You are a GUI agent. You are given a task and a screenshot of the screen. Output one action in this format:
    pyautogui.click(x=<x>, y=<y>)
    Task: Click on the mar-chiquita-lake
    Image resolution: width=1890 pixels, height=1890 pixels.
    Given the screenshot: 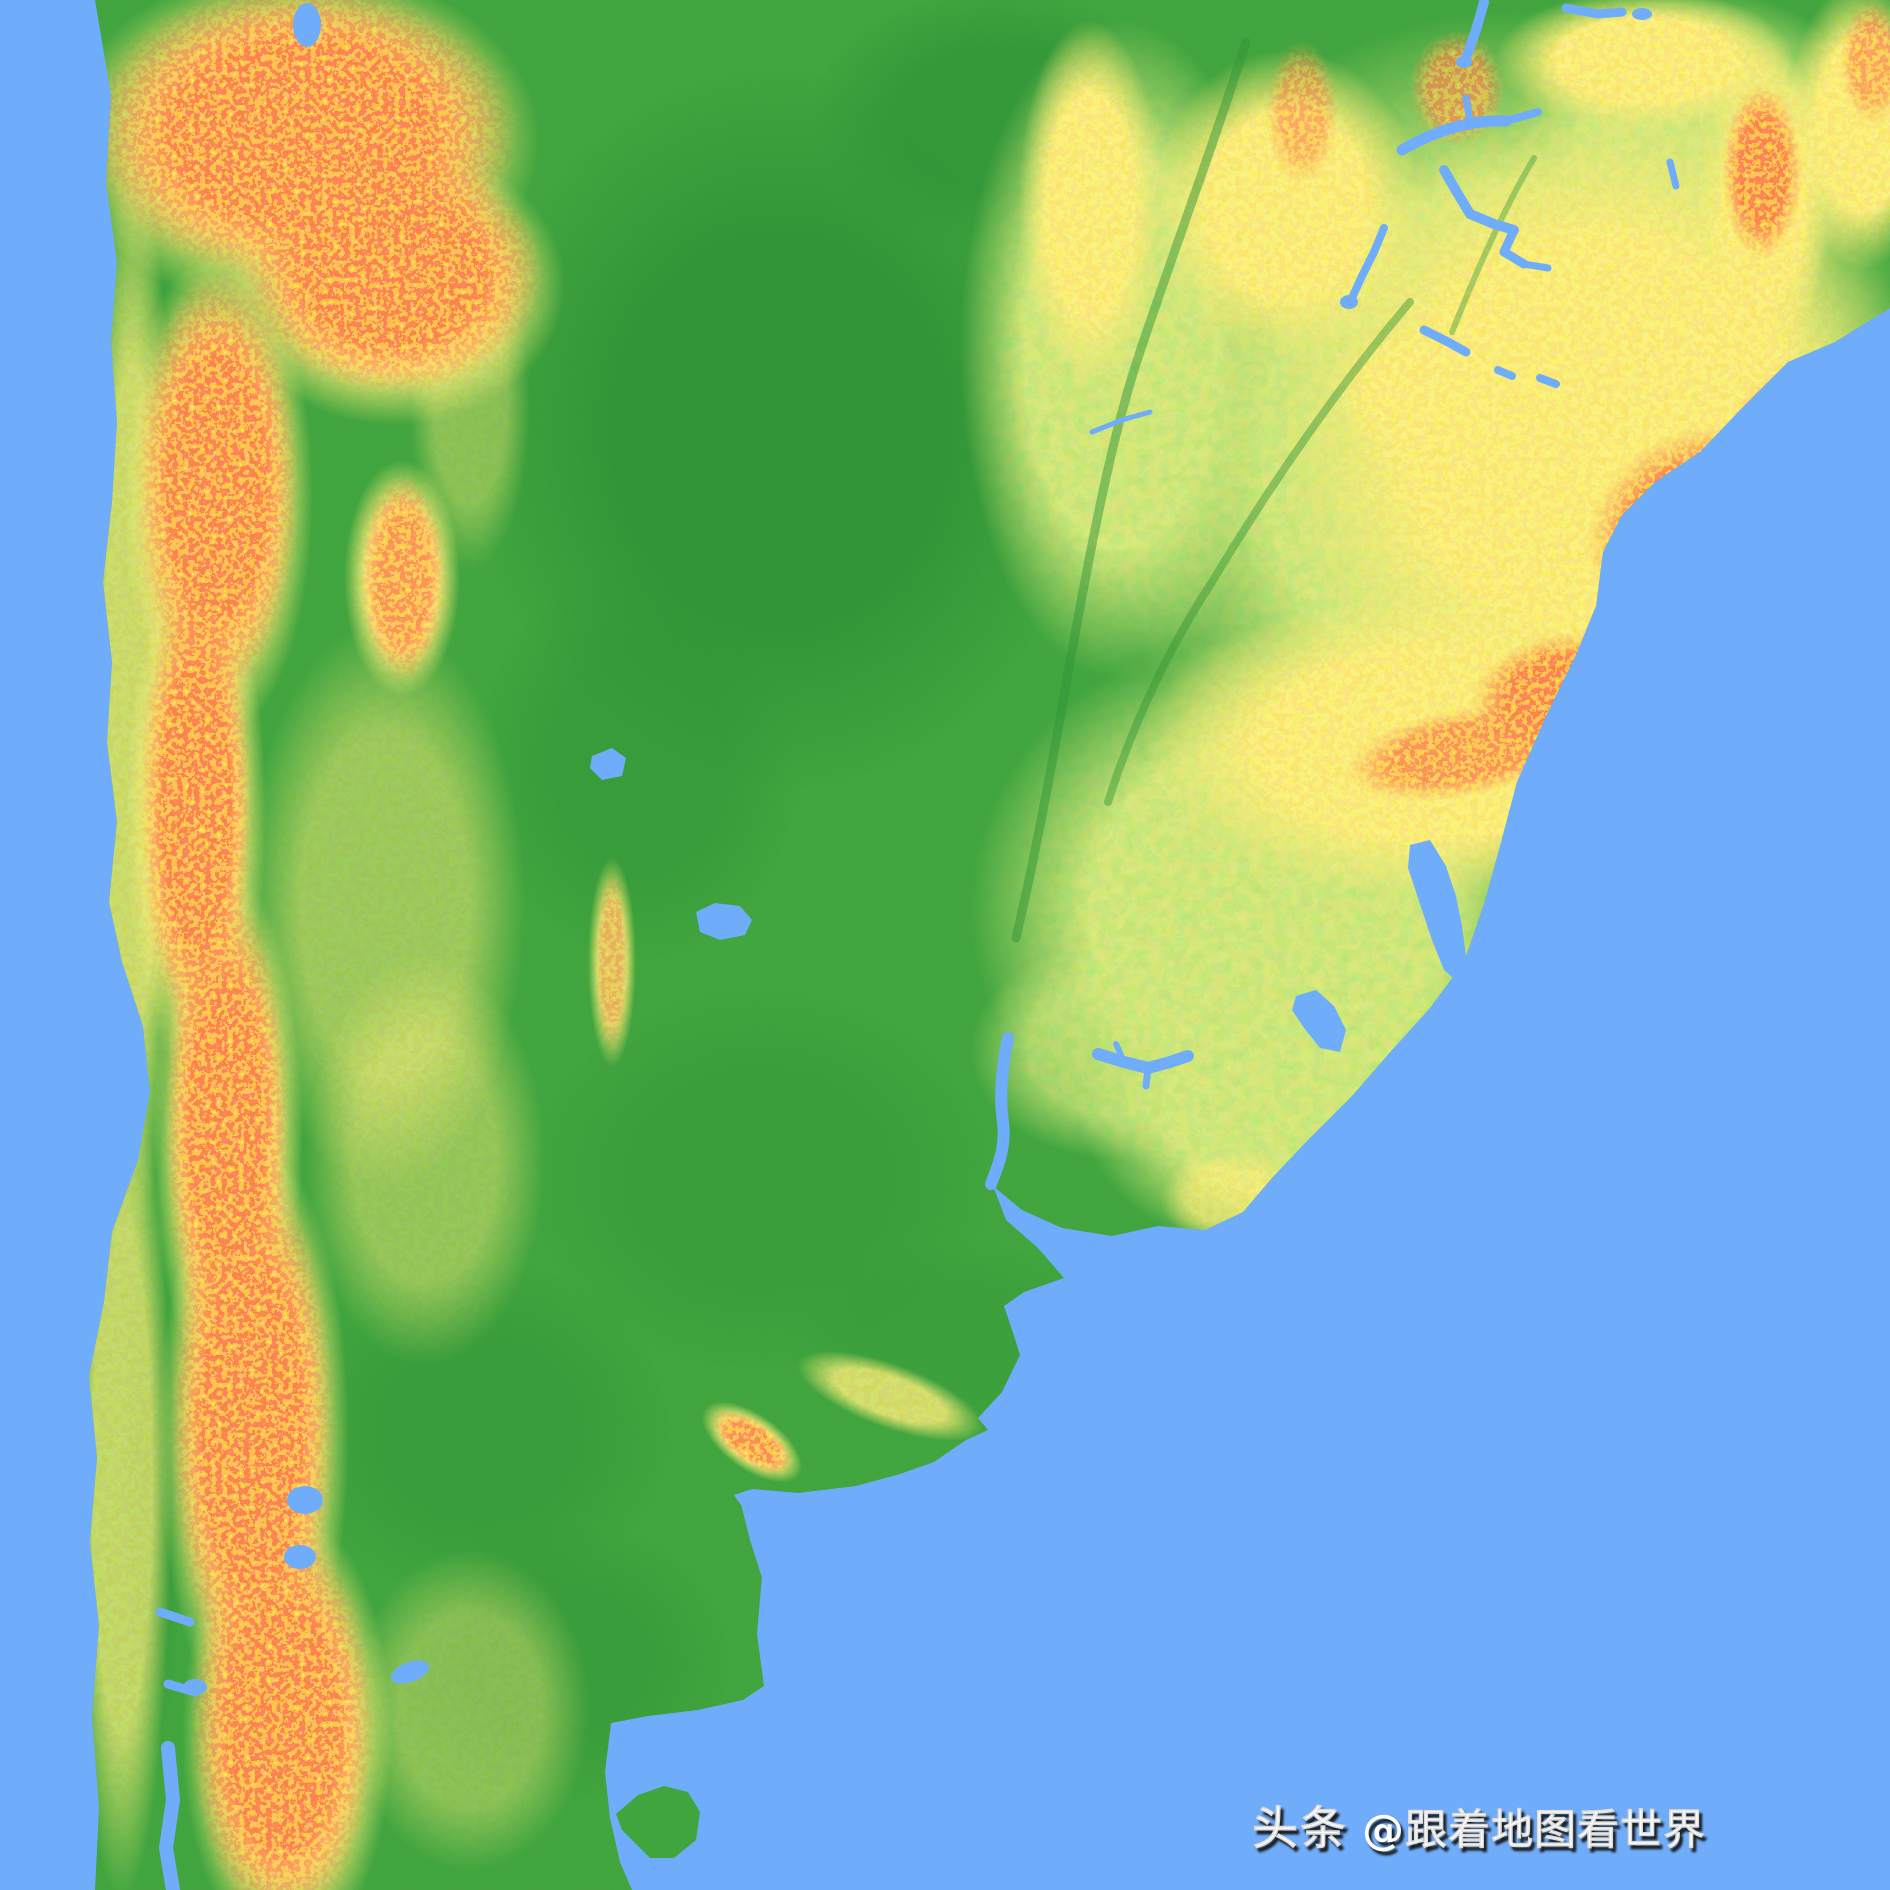 What is the action you would take?
    pyautogui.click(x=724, y=921)
    